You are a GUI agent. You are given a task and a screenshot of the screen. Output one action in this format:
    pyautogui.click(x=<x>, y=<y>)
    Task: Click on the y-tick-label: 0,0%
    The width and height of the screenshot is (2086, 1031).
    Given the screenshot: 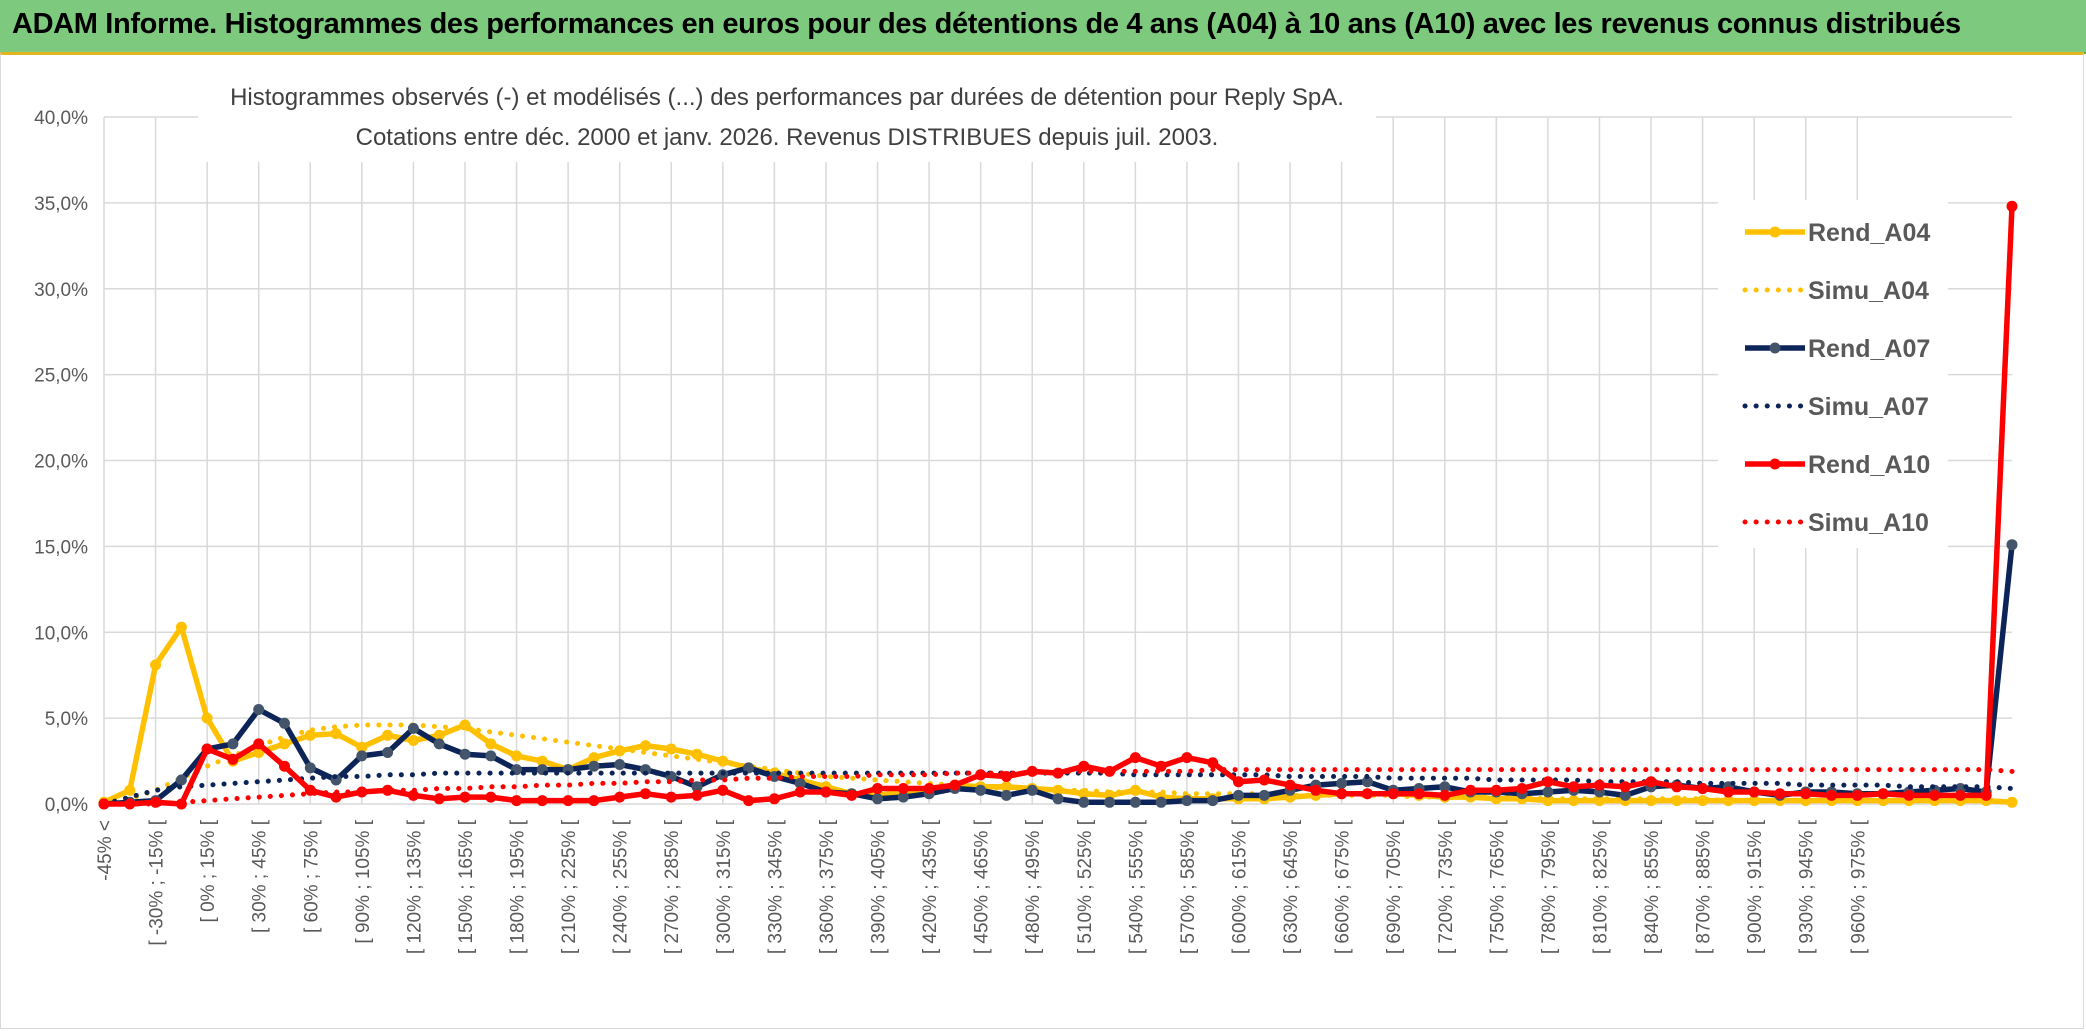 What is the action you would take?
    pyautogui.click(x=66, y=805)
    